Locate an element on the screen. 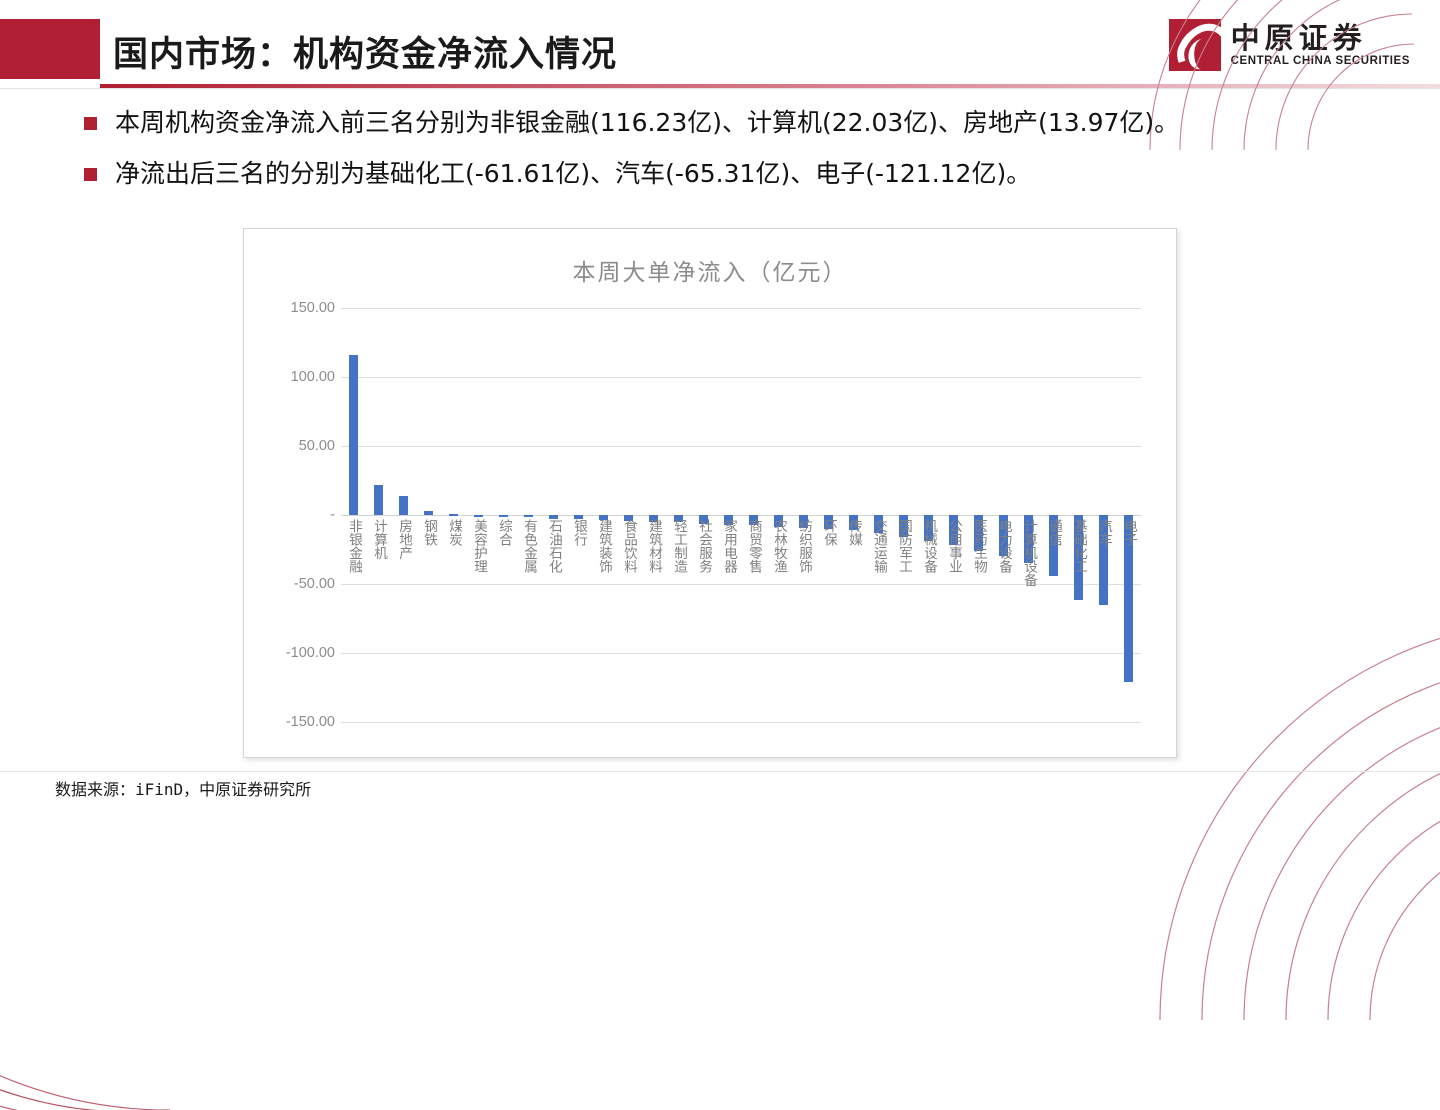 Image resolution: width=1440 pixels, height=1110 pixels. x-axis-category-label: 房地产 is located at coordinates (404, 539).